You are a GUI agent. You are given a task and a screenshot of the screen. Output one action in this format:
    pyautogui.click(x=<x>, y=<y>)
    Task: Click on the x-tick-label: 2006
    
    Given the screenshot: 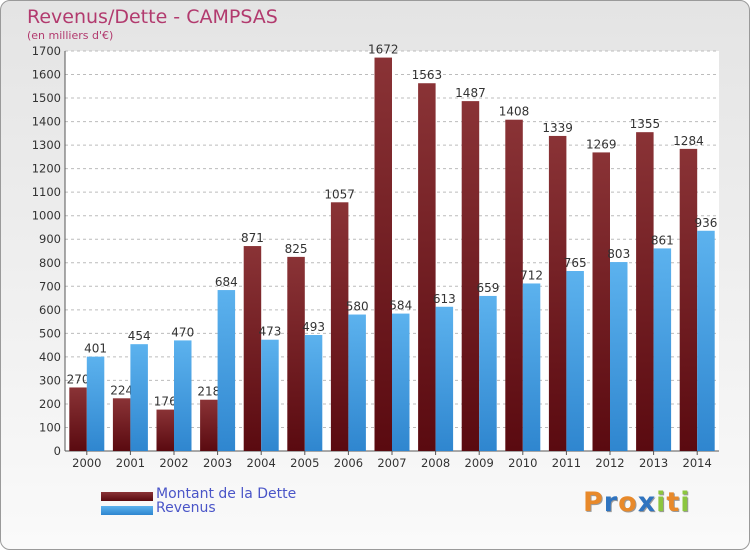 What is the action you would take?
    pyautogui.click(x=348, y=463)
    